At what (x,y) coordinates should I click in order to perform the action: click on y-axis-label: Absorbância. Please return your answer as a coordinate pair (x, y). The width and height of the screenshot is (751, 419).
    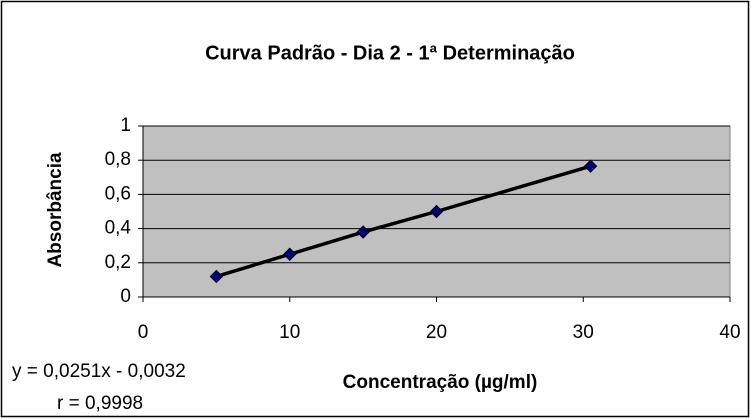
    Looking at the image, I should click on (55, 210).